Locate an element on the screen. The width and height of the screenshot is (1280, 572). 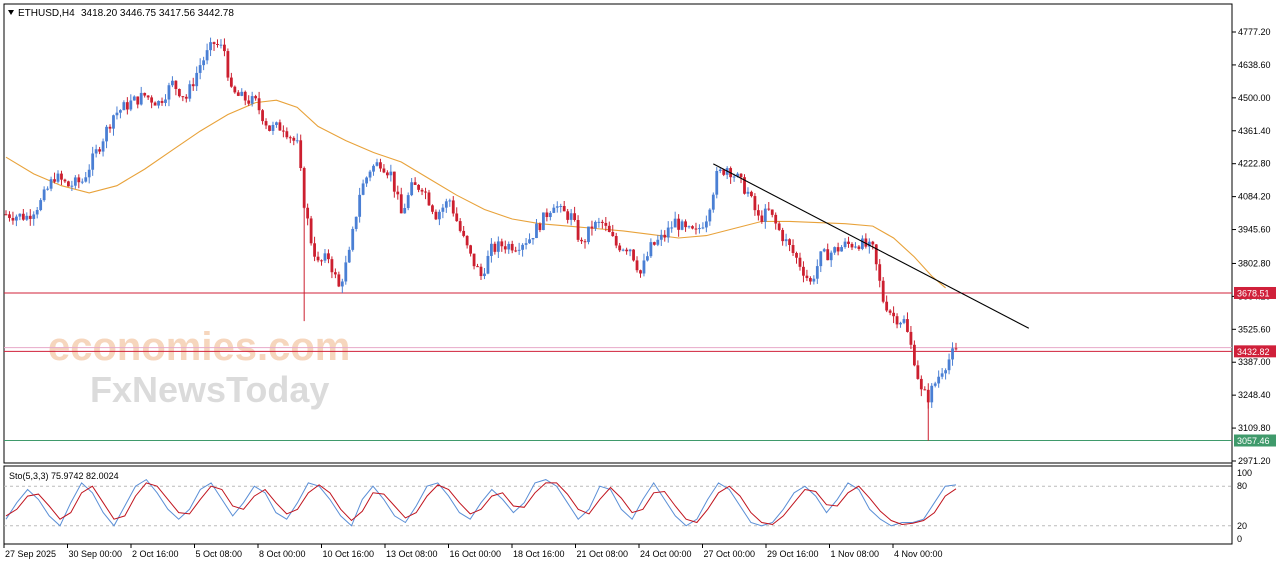
trendline-segment is located at coordinates (871, 246).